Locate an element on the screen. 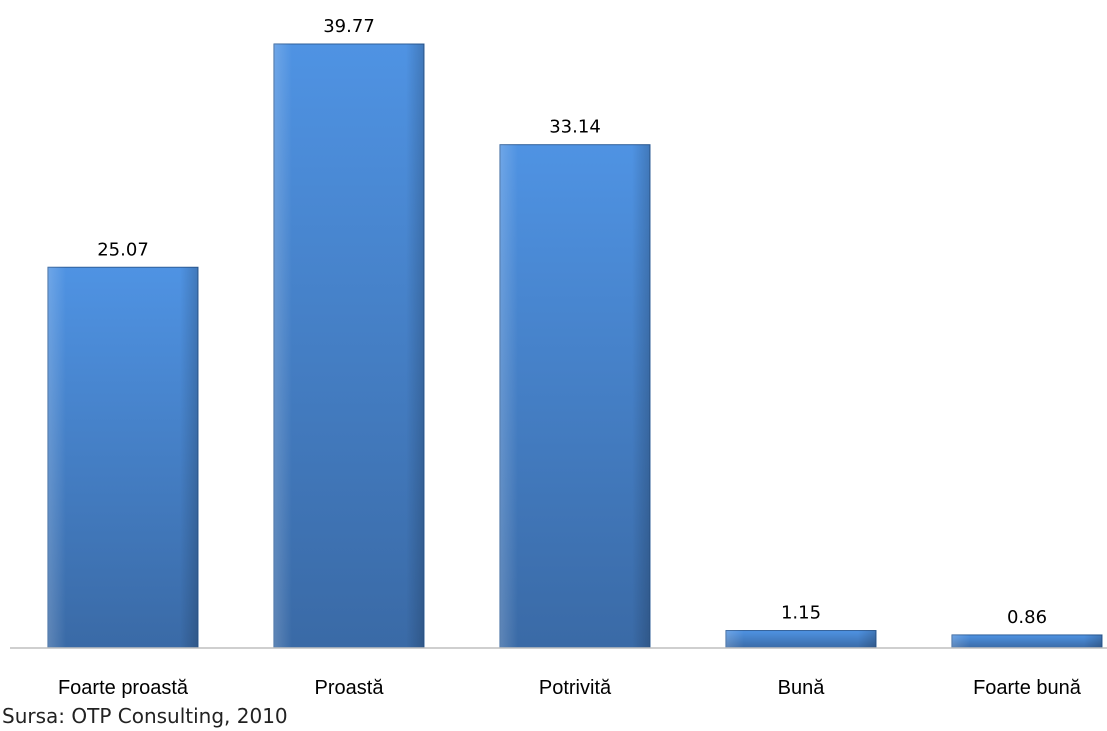 This screenshot has width=1107, height=731. data-label-3: 33.14 is located at coordinates (575, 127).